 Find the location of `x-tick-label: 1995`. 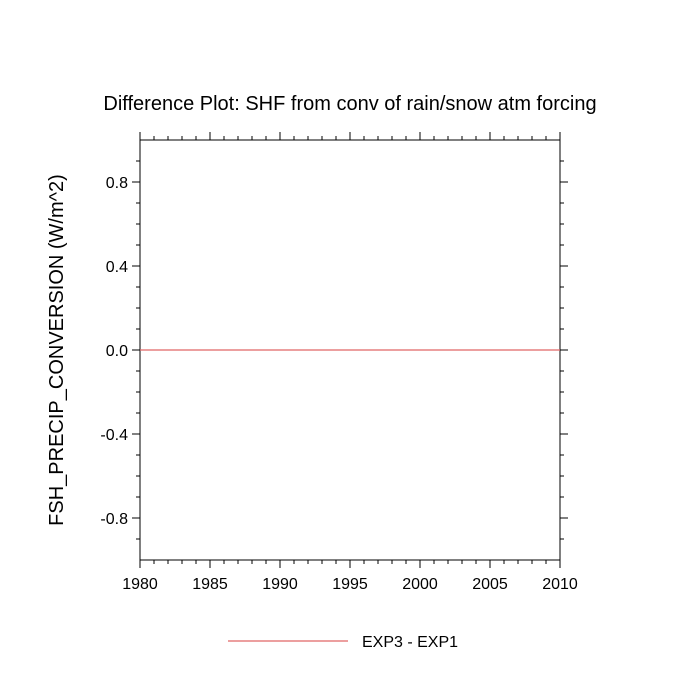

x-tick-label: 1995 is located at coordinates (350, 584).